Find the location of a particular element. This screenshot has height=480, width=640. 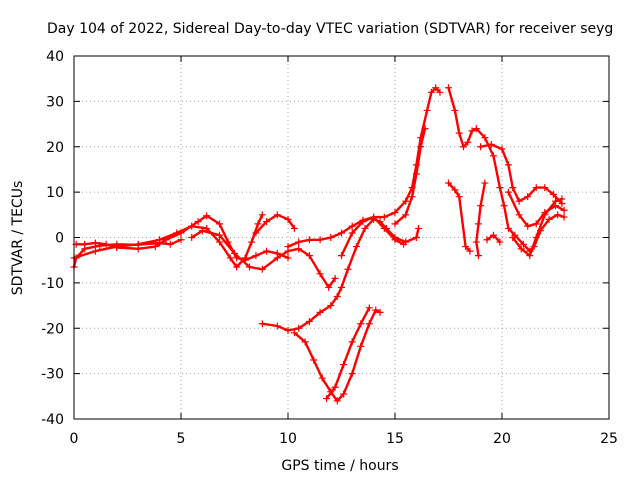

series-sat-n is located at coordinates (536, 209).